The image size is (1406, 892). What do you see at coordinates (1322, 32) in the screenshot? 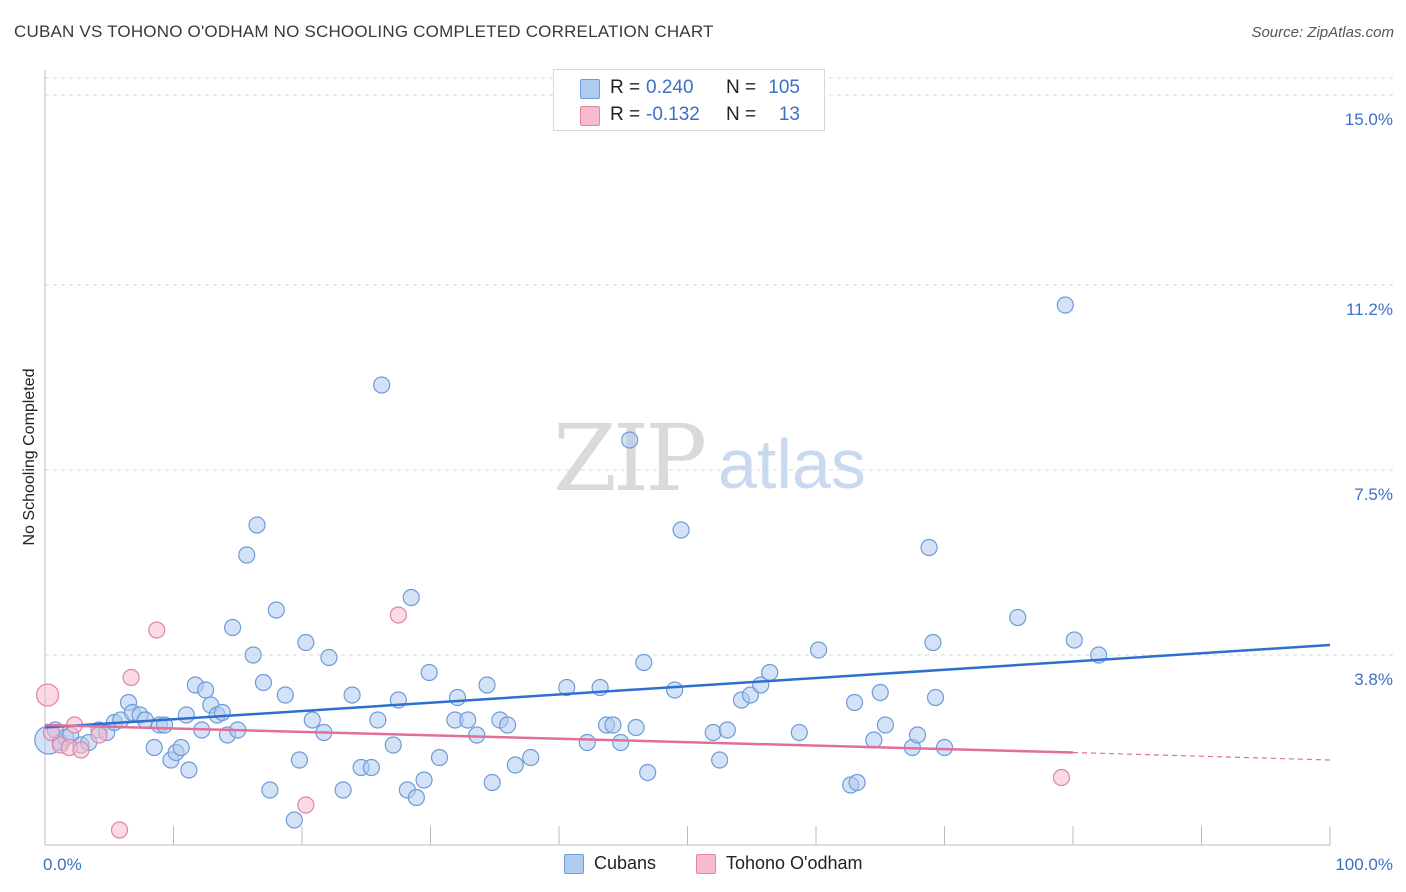
I see `chart-source: Source: ZipAtlas.com` at bounding box center [1322, 32].